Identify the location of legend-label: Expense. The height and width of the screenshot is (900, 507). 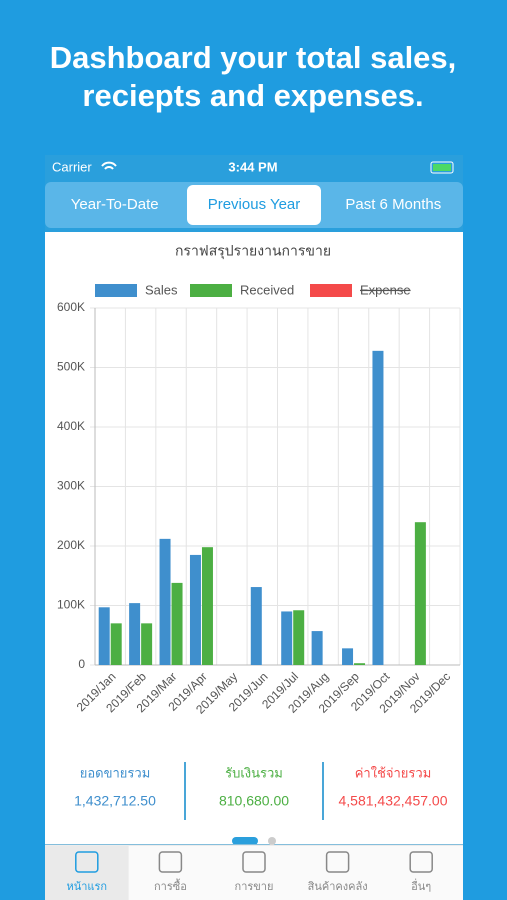
(385, 289).